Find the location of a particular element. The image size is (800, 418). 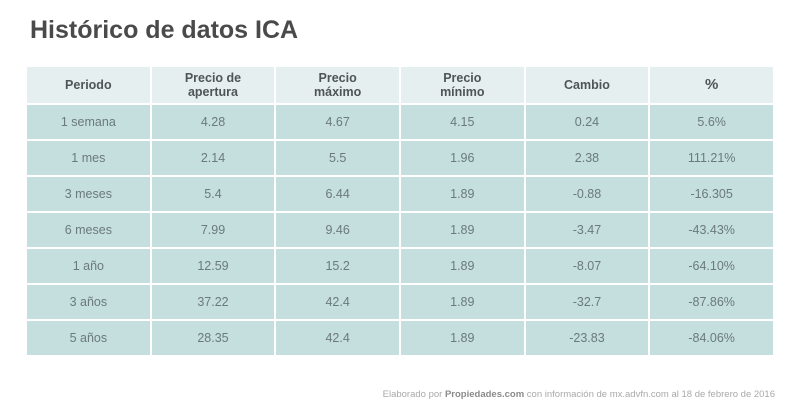

cell-cambio: -3.47 is located at coordinates (587, 230).